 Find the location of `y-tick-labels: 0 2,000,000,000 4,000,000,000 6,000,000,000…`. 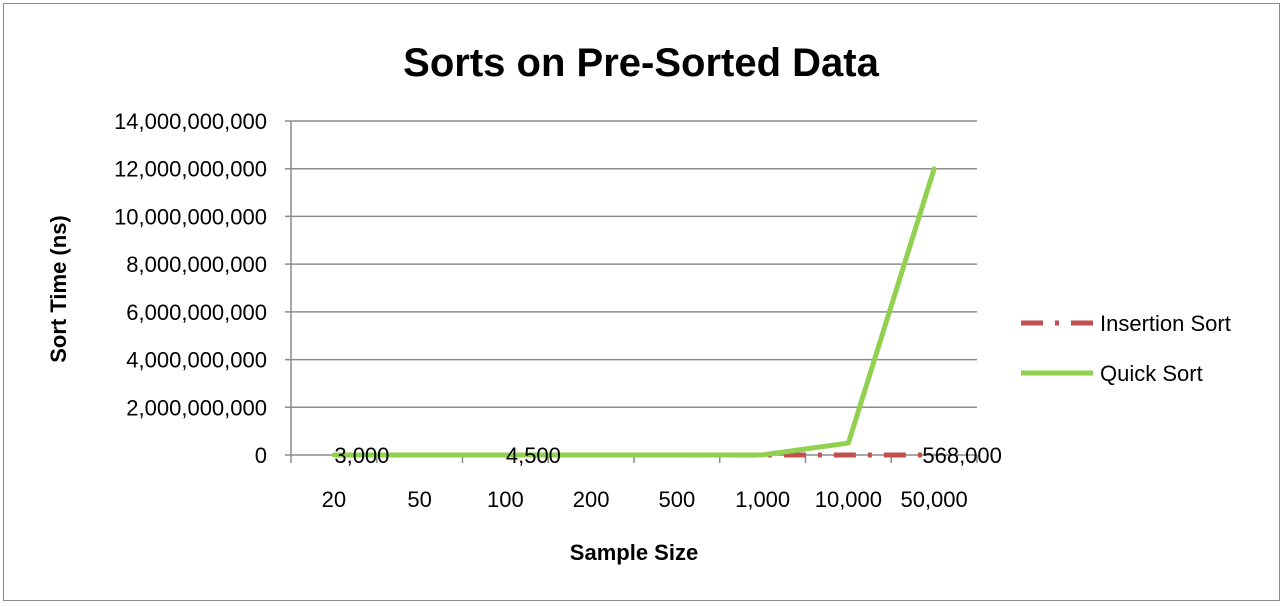

y-tick-labels: 0 2,000,000,000 4,000,000,000 6,000,000,000… is located at coordinates (190, 288).